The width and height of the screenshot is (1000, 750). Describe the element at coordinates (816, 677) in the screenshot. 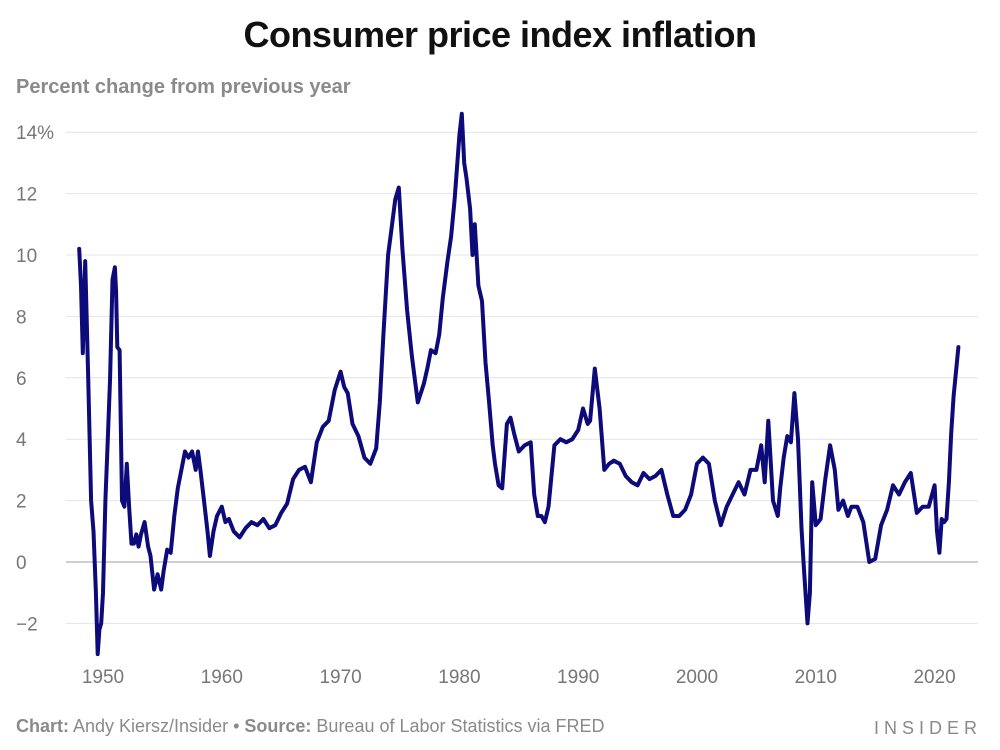

I see `x-tick-label: 2010` at that location.